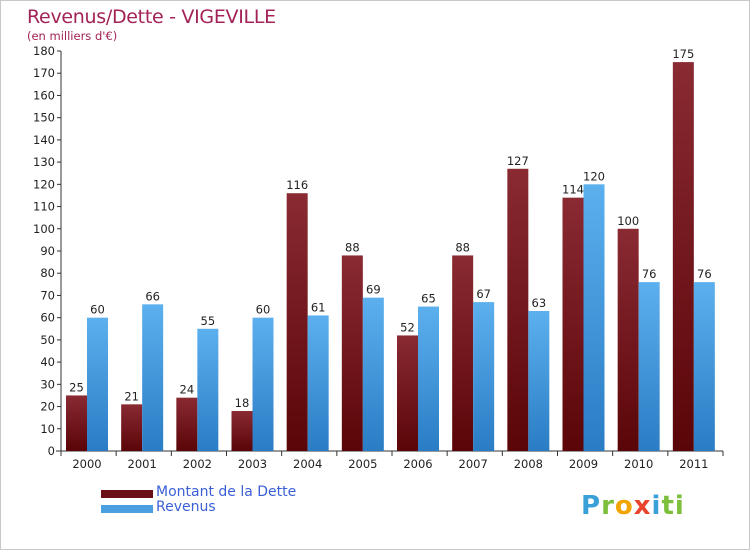 This screenshot has width=750, height=550. What do you see at coordinates (47, 295) in the screenshot?
I see `y-tick-label: 70` at bounding box center [47, 295].